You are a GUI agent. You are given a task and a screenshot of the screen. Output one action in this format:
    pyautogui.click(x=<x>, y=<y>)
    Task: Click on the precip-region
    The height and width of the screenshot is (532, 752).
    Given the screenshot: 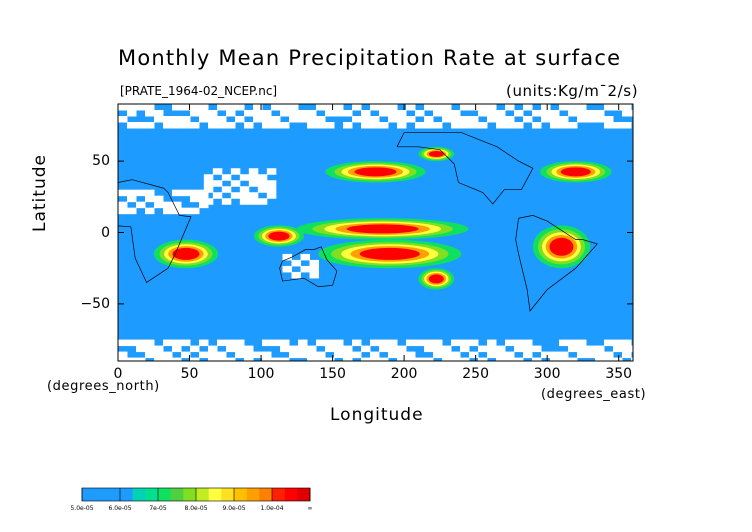 What is the action you would take?
    pyautogui.click(x=278, y=236)
    